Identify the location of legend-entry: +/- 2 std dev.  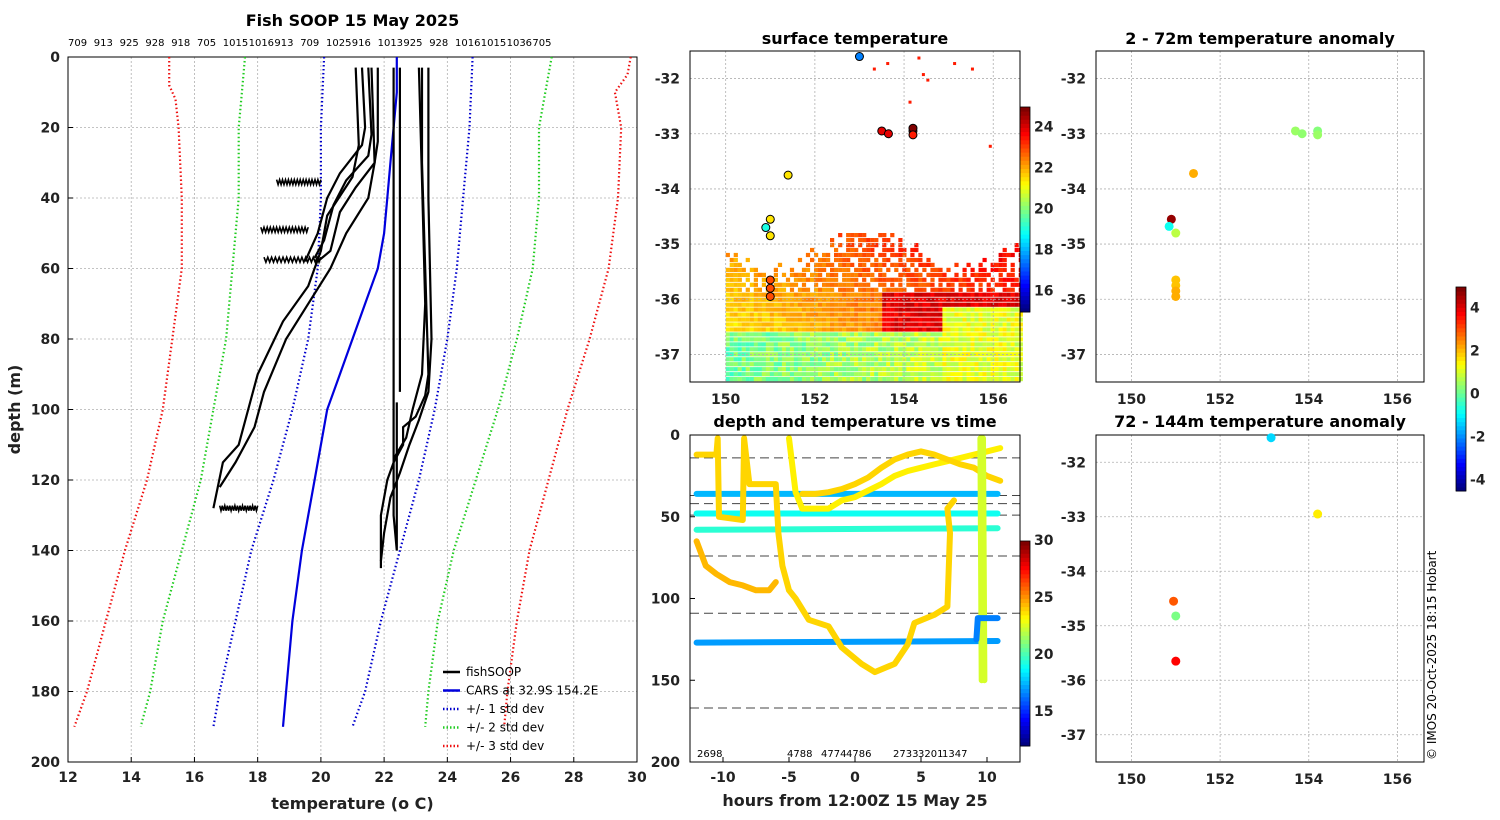
(505, 728).